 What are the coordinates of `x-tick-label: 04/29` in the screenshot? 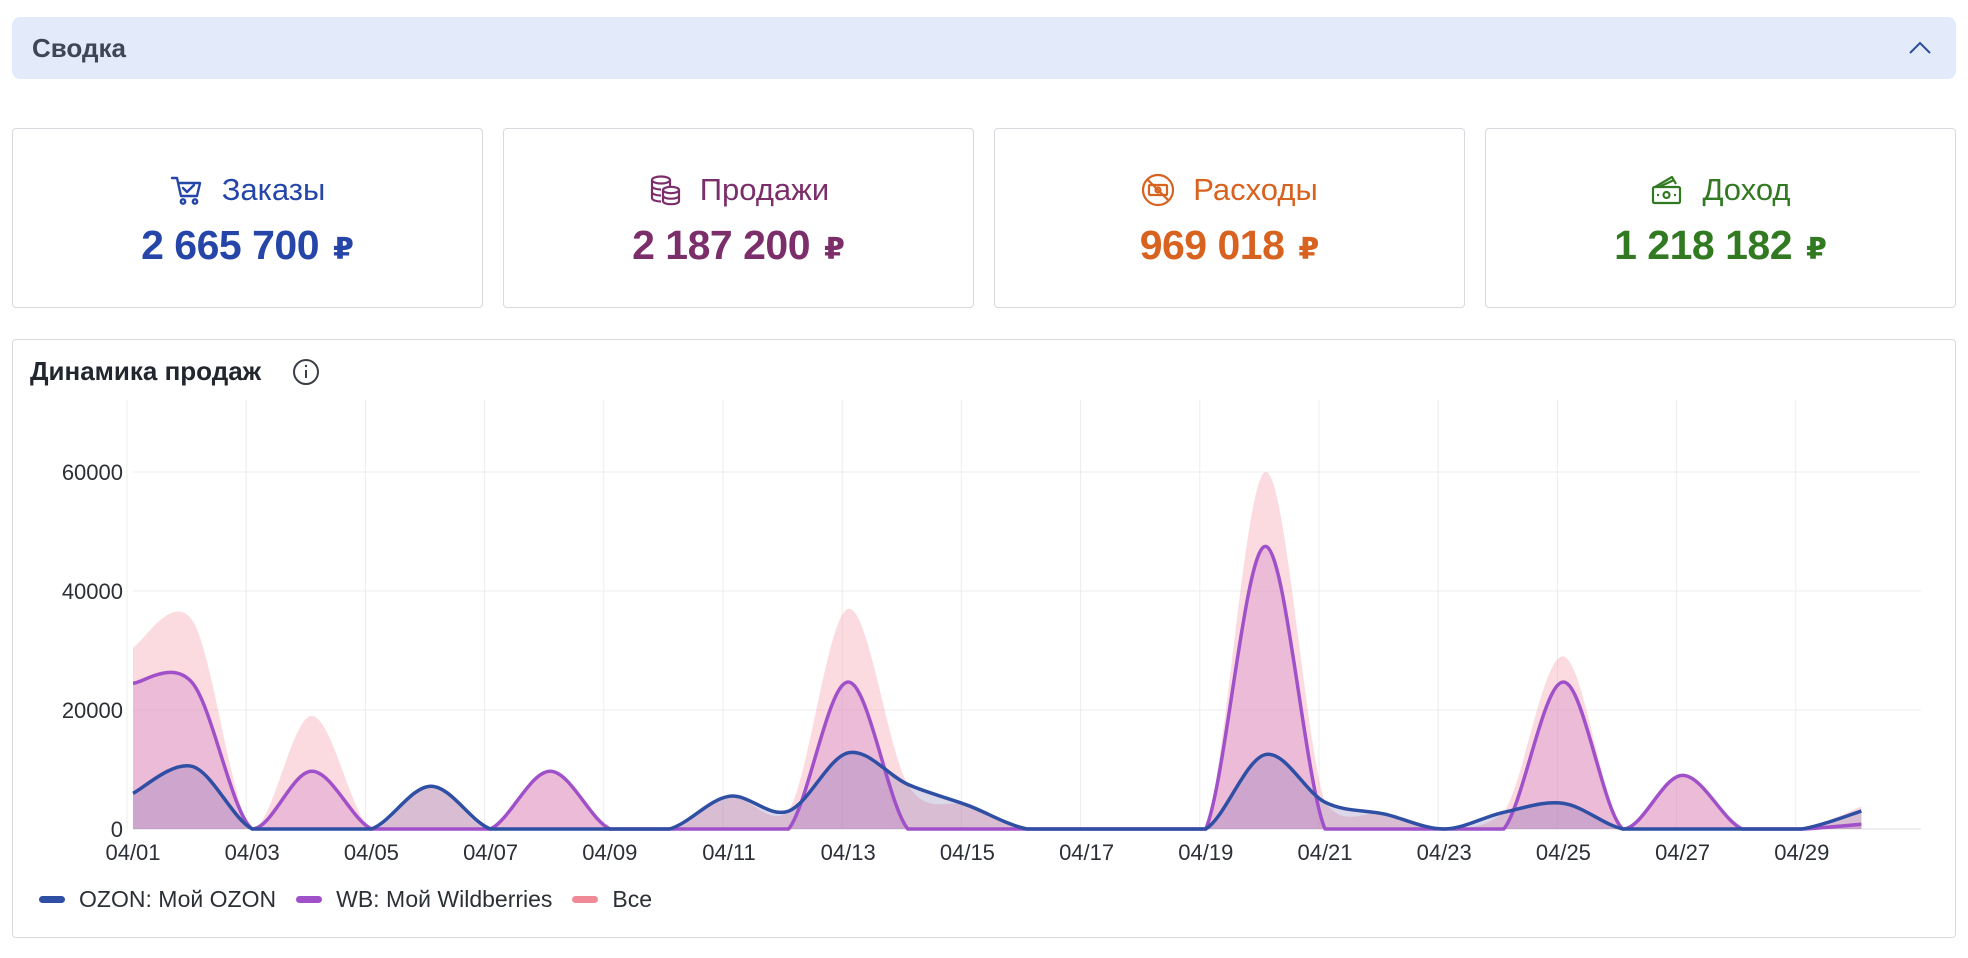 It's located at (1801, 852).